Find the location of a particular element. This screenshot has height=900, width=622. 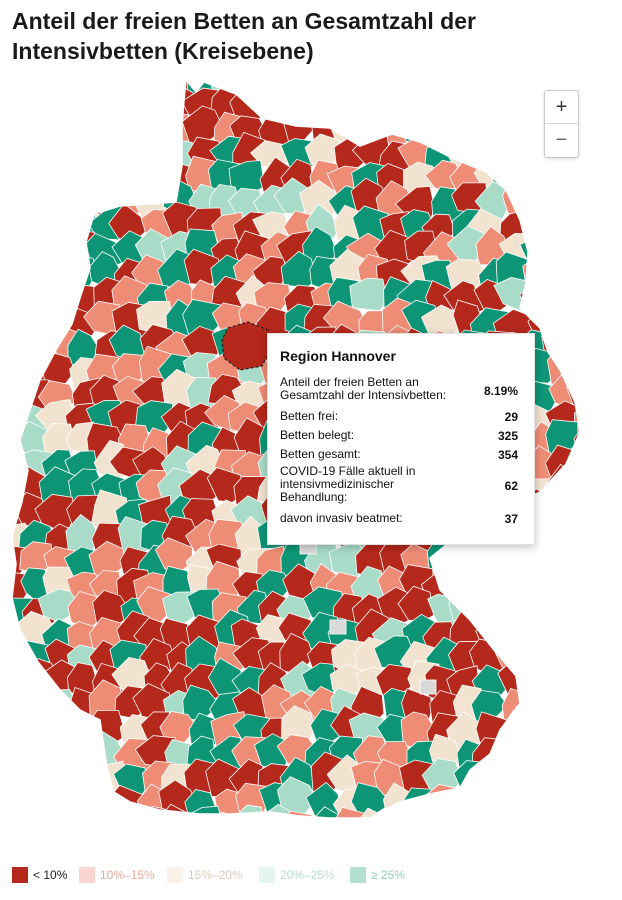

legend-label: 20%–25% is located at coordinates (307, 875).